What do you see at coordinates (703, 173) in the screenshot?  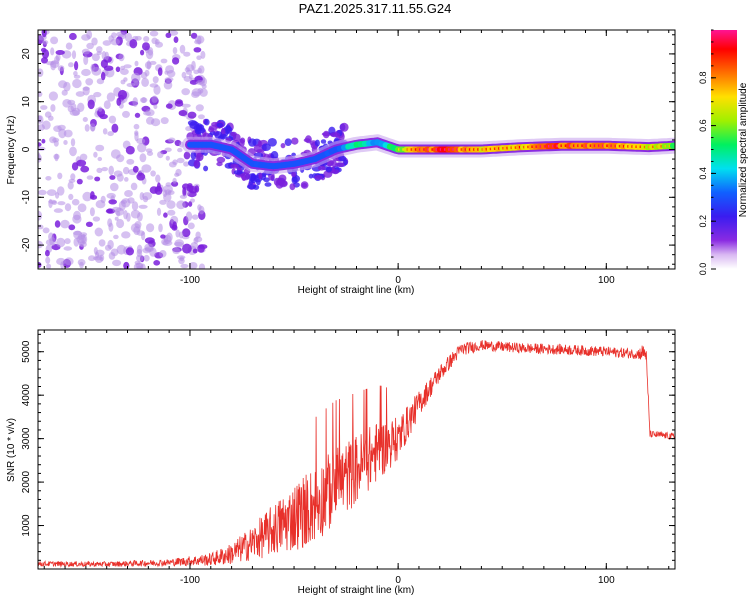 I see `colorbar-tick-label: 0.4` at bounding box center [703, 173].